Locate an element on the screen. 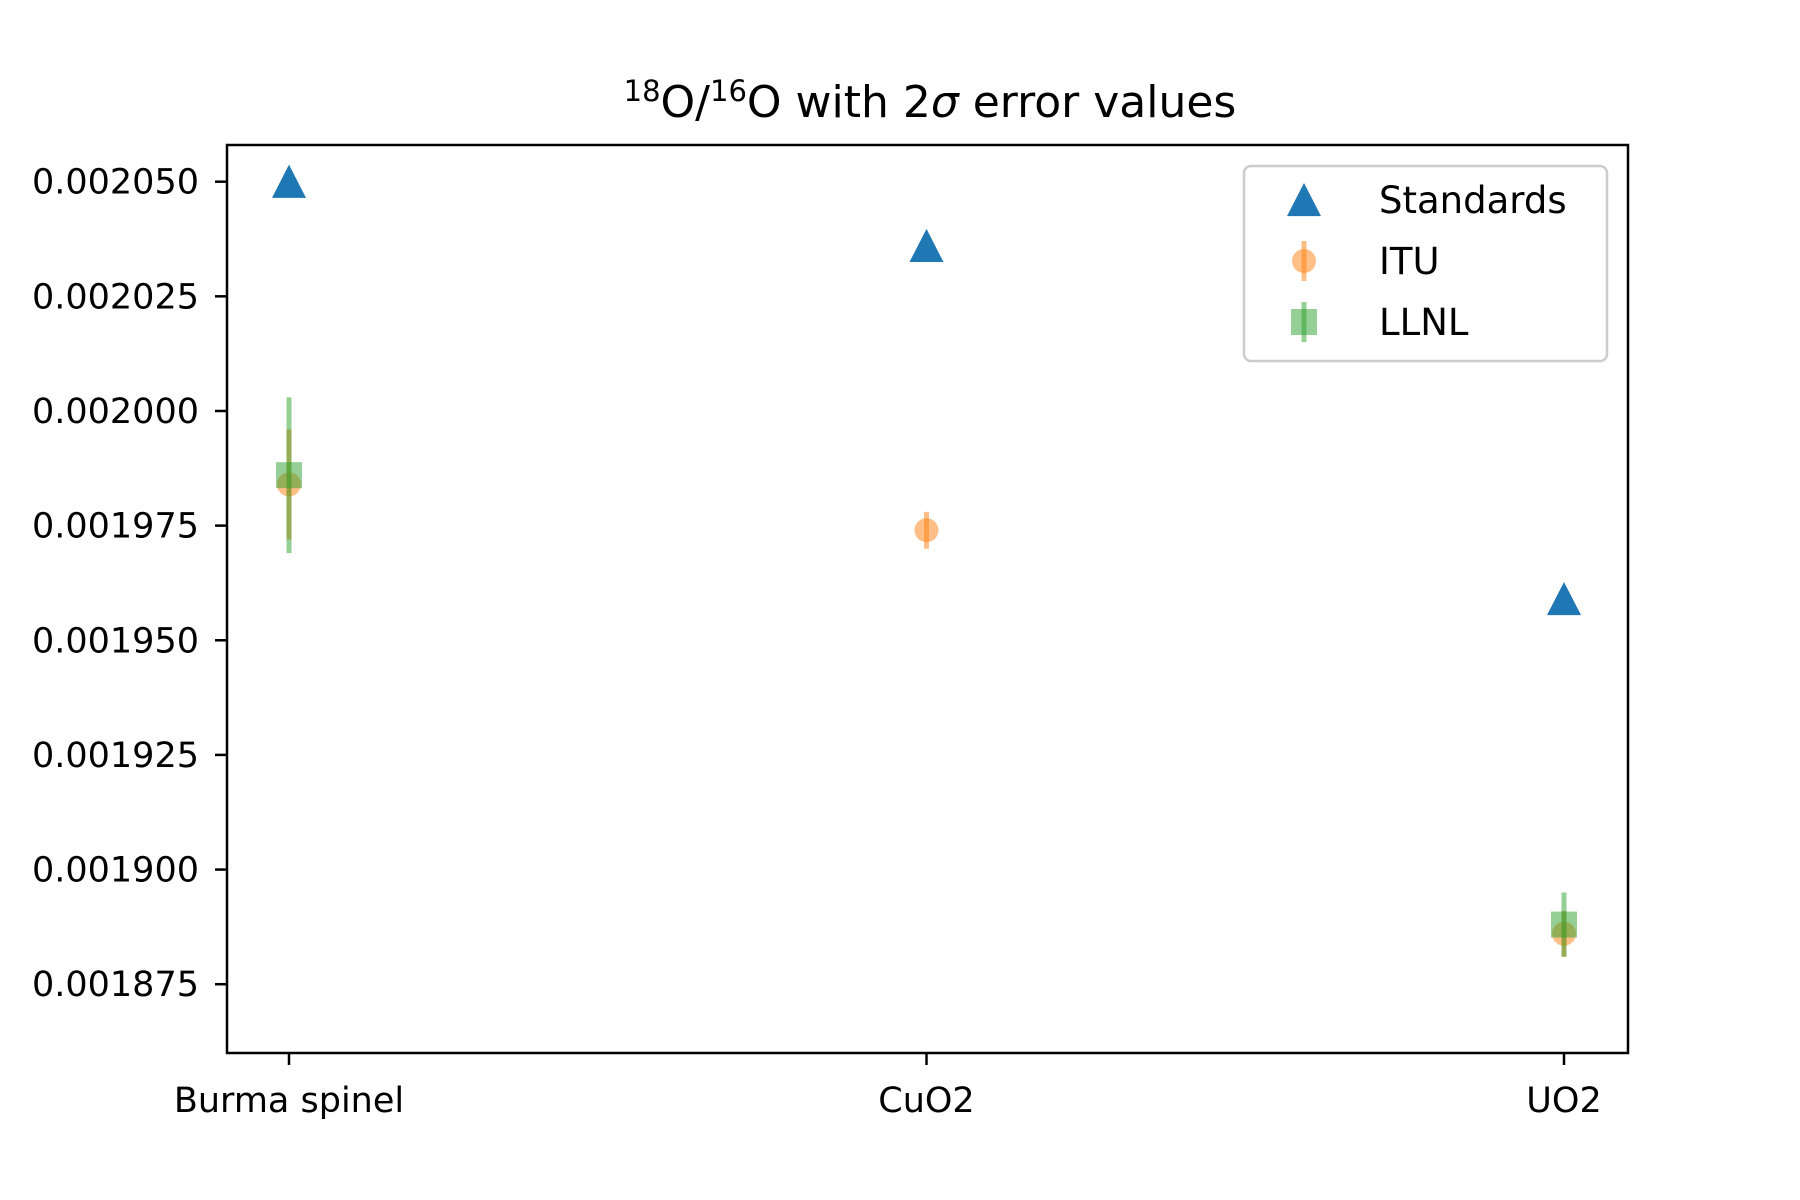 Image resolution: width=1800 pixels, height=1200 pixels. title-sigma: σ is located at coordinates (945, 102).